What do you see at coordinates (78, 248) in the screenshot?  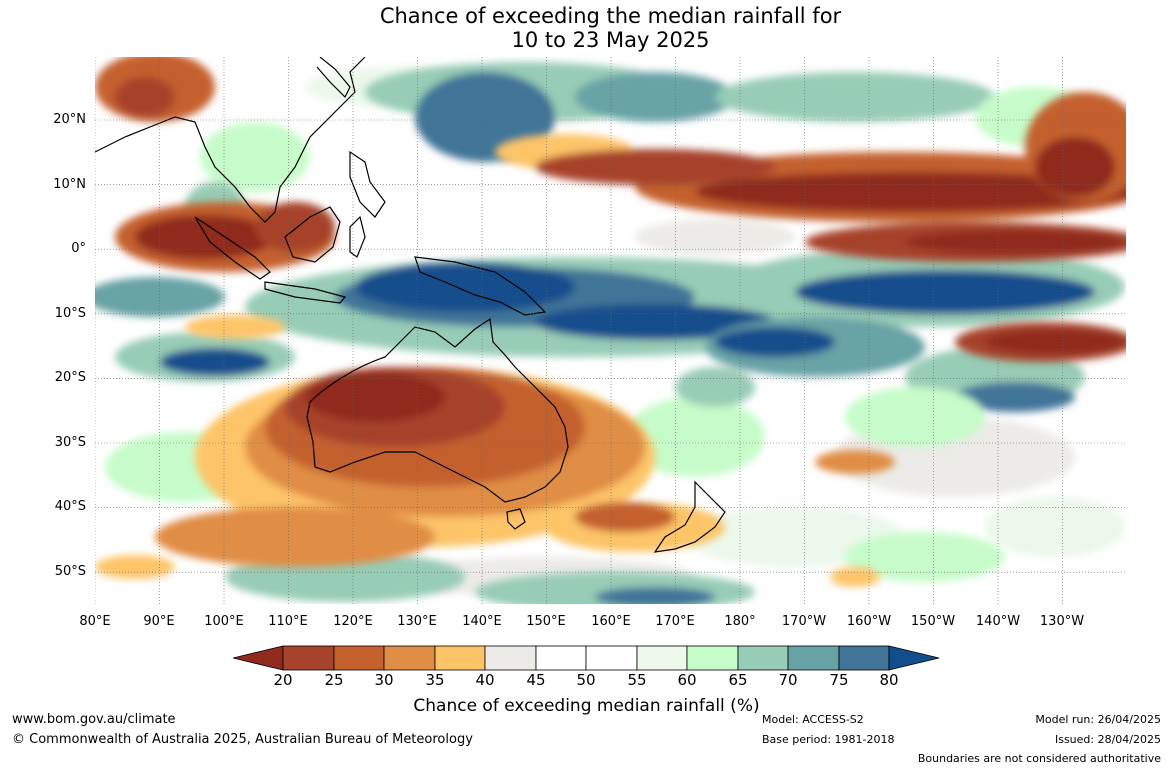 I see `lat-label-0: 0°` at bounding box center [78, 248].